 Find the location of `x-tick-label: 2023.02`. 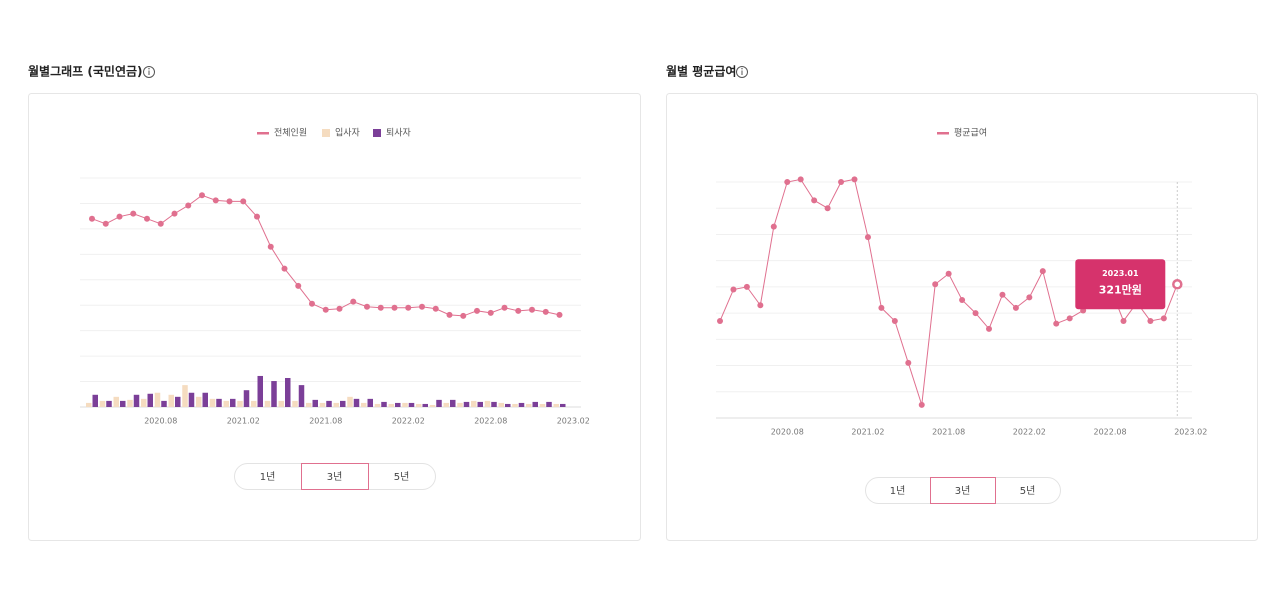

x-tick-label: 2023.02 is located at coordinates (1190, 432).